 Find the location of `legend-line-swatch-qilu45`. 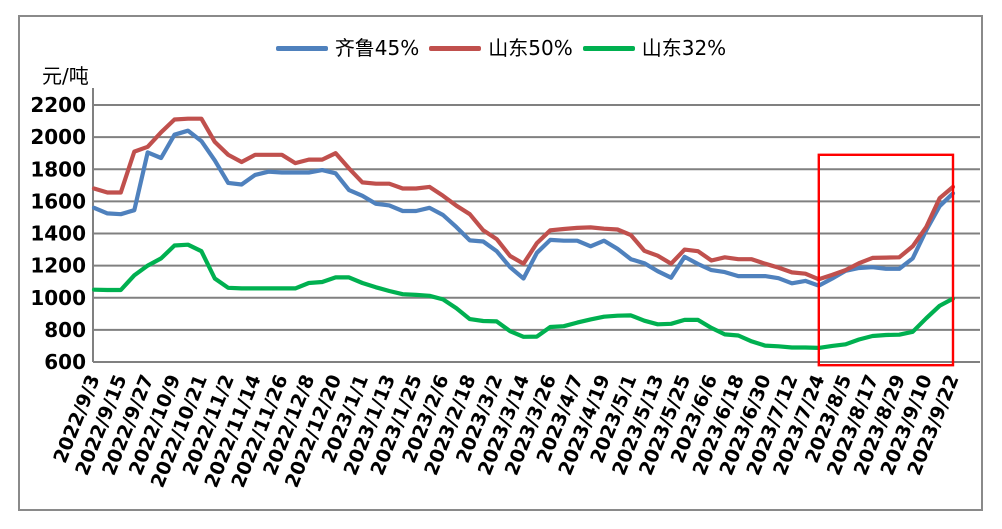

legend-line-swatch-qilu45 is located at coordinates (301, 48).